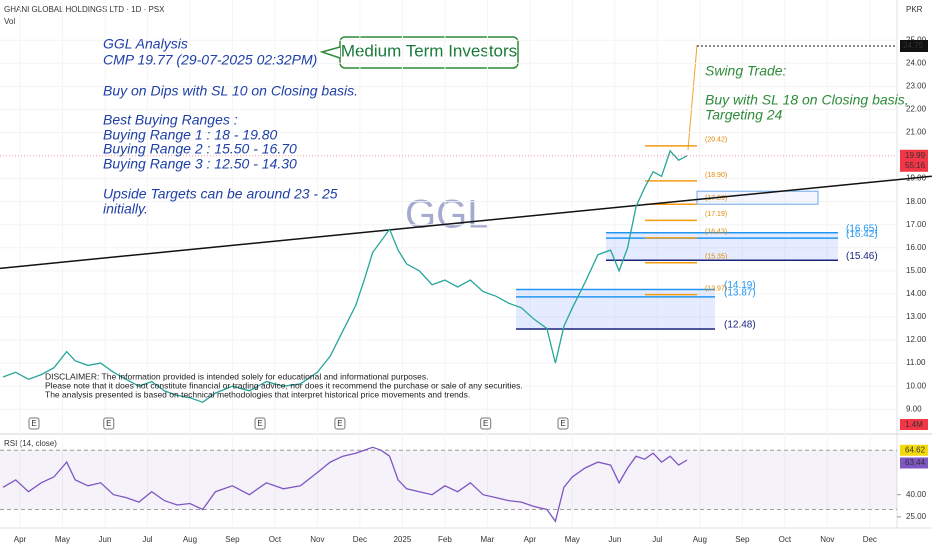 This screenshot has height=550, width=932. What do you see at coordinates (429, 50) in the screenshot?
I see `callout-text: Medium Term Investors` at bounding box center [429, 50].